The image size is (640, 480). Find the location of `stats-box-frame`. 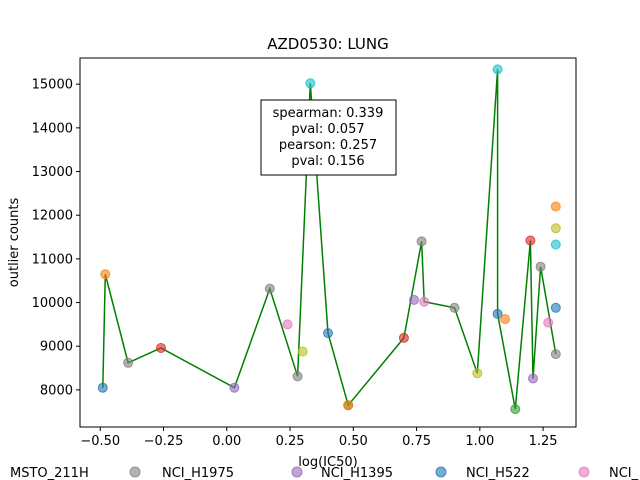

stats-box-frame is located at coordinates (328, 137).